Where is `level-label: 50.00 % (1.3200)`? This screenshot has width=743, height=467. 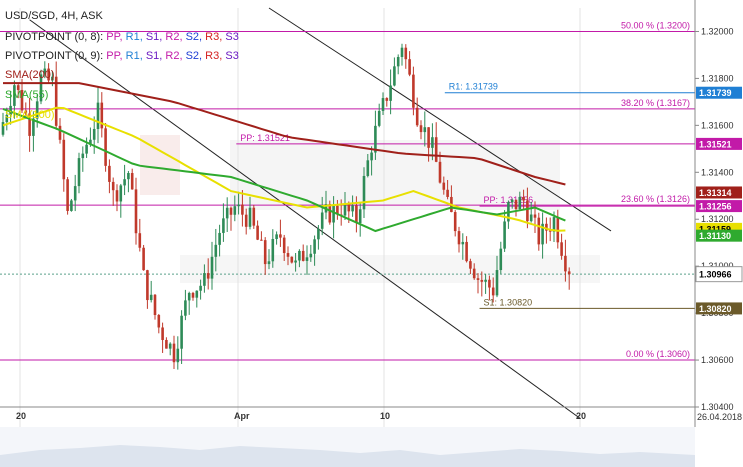 level-label: 50.00 % (1.3200) is located at coordinates (655, 25).